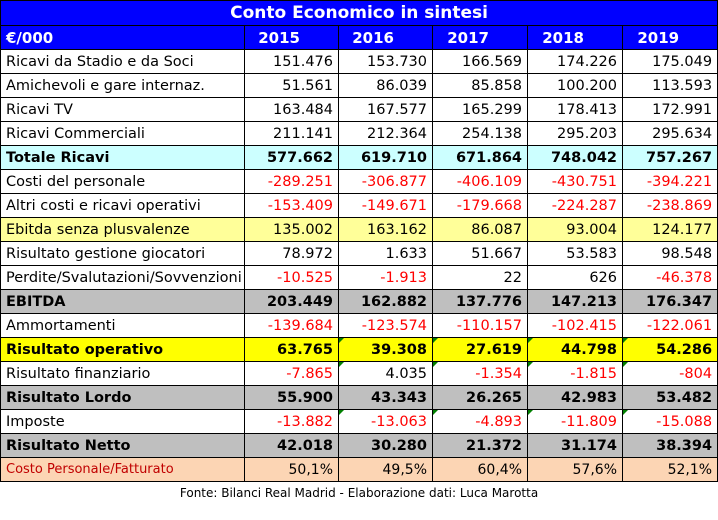  I want to click on value-cell: 85.858, so click(480, 85).